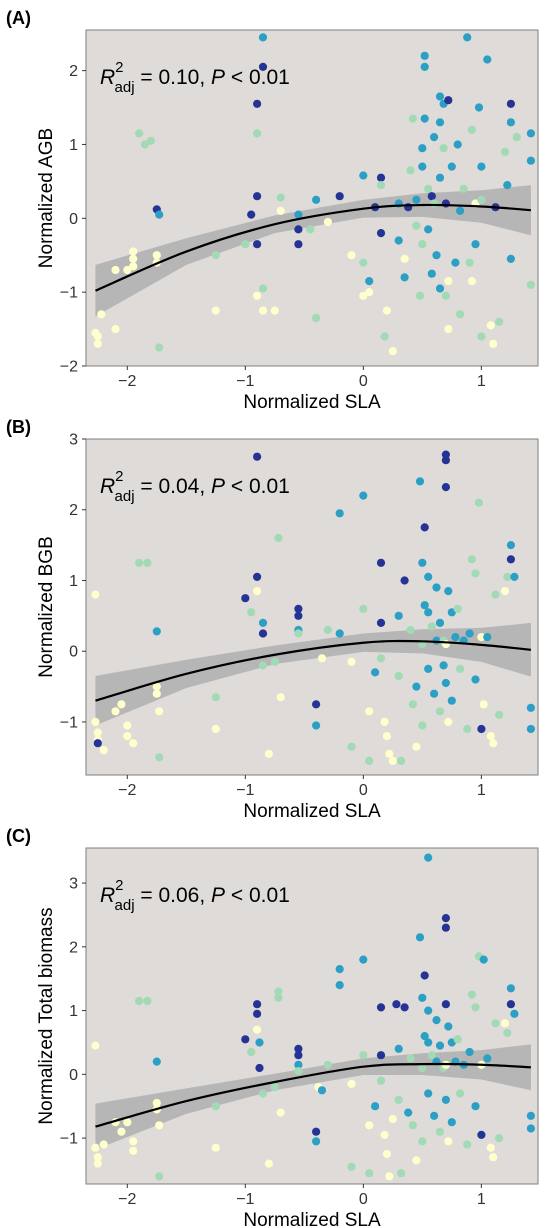 Image resolution: width=550 pixels, height=1228 pixels. I want to click on y-tick-label: 0, so click(73, 219).